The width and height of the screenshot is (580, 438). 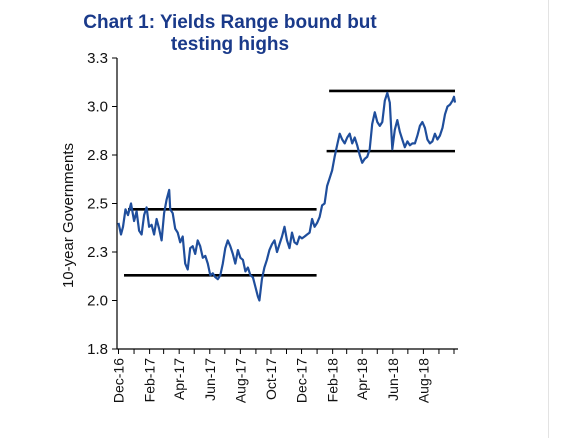 I want to click on x-tick-label: Apr-17, so click(x=179, y=379).